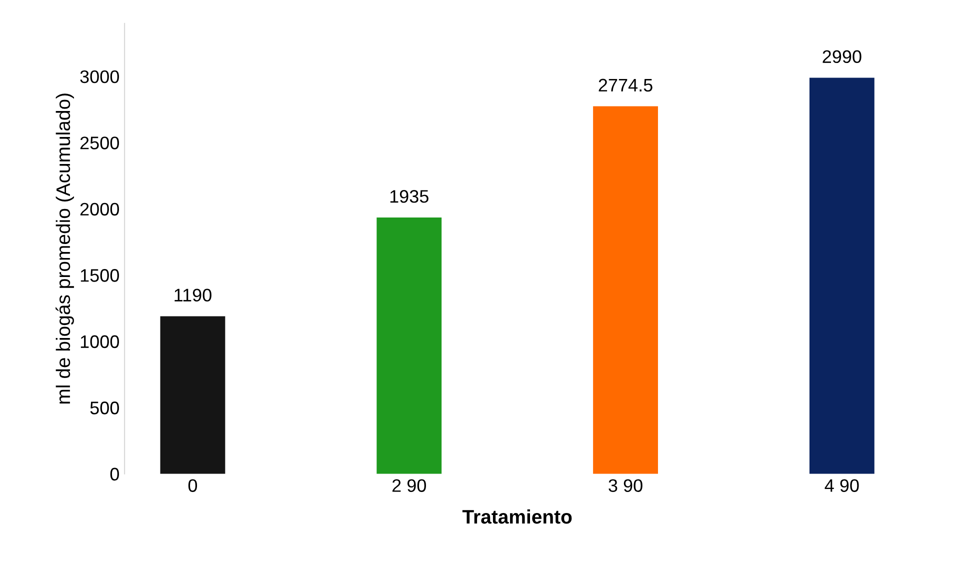 The width and height of the screenshot is (958, 585). Describe the element at coordinates (517, 516) in the screenshot. I see `x-axis-title: Tratamiento` at that location.